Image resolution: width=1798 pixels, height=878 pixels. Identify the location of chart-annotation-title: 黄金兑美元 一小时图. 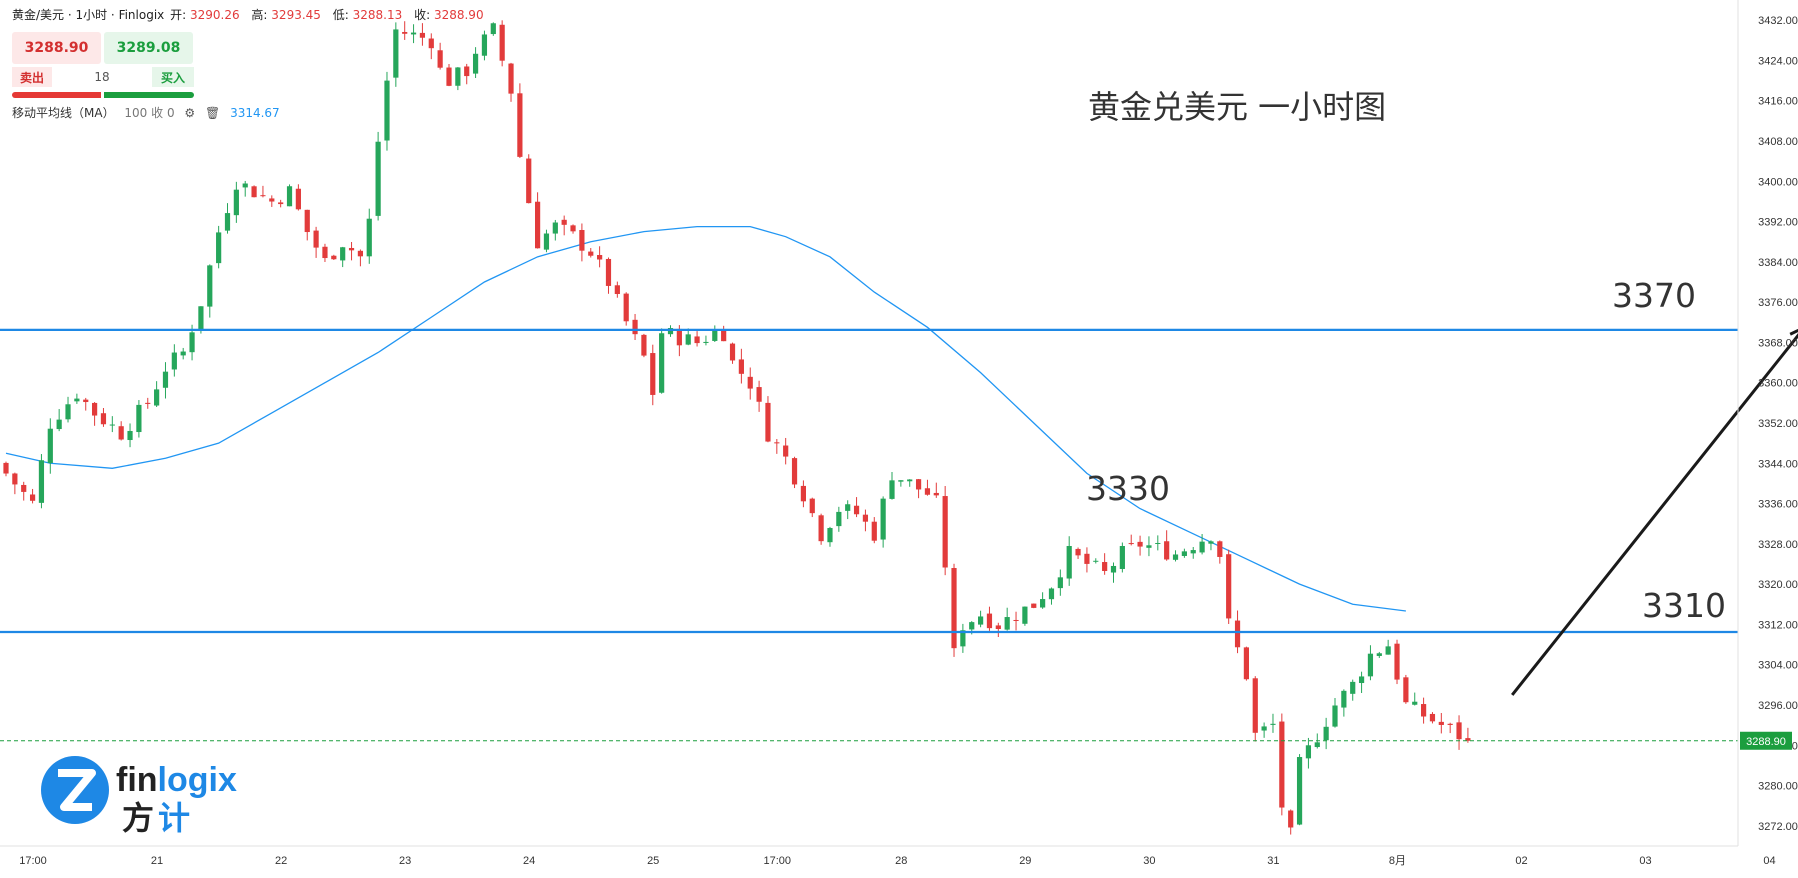
(1237, 107).